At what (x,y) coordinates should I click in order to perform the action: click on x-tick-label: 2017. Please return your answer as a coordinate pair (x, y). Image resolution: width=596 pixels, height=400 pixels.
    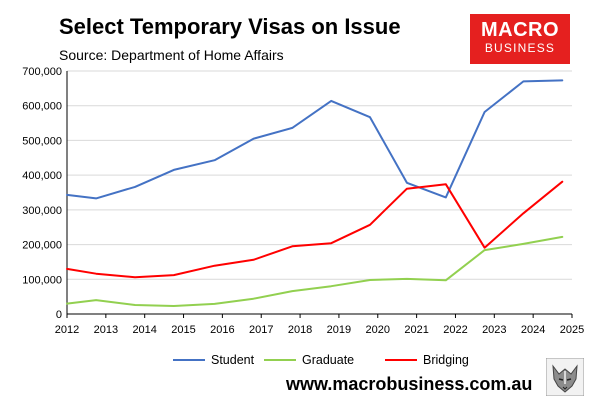
    Looking at the image, I should click on (261, 330).